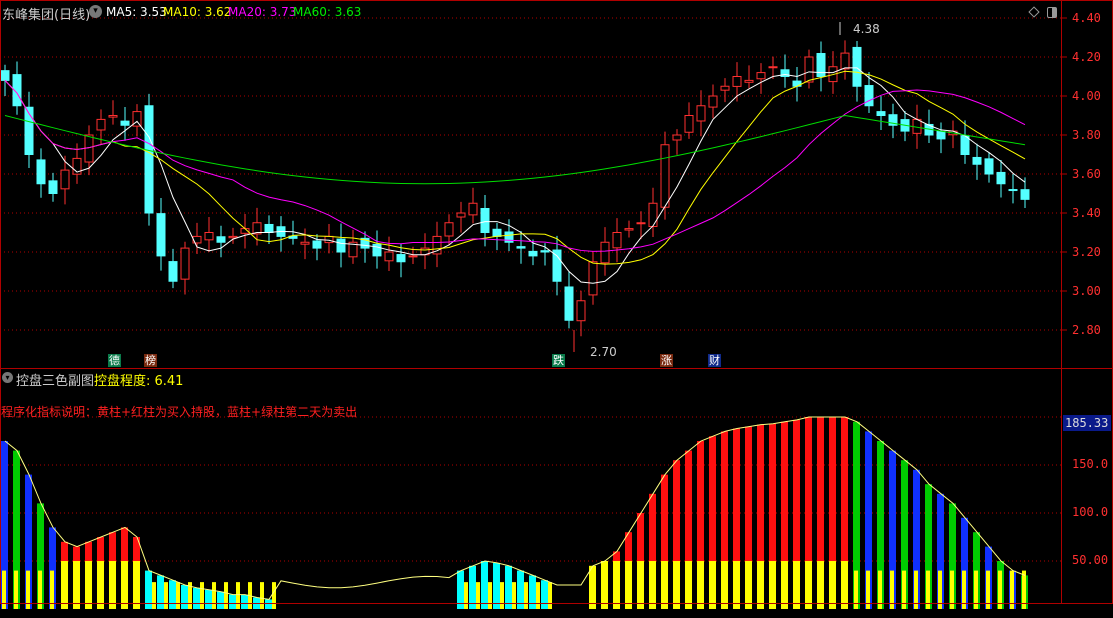 This screenshot has width=1113, height=618. Describe the element at coordinates (114, 360) in the screenshot. I see `event-marker: 德` at that location.